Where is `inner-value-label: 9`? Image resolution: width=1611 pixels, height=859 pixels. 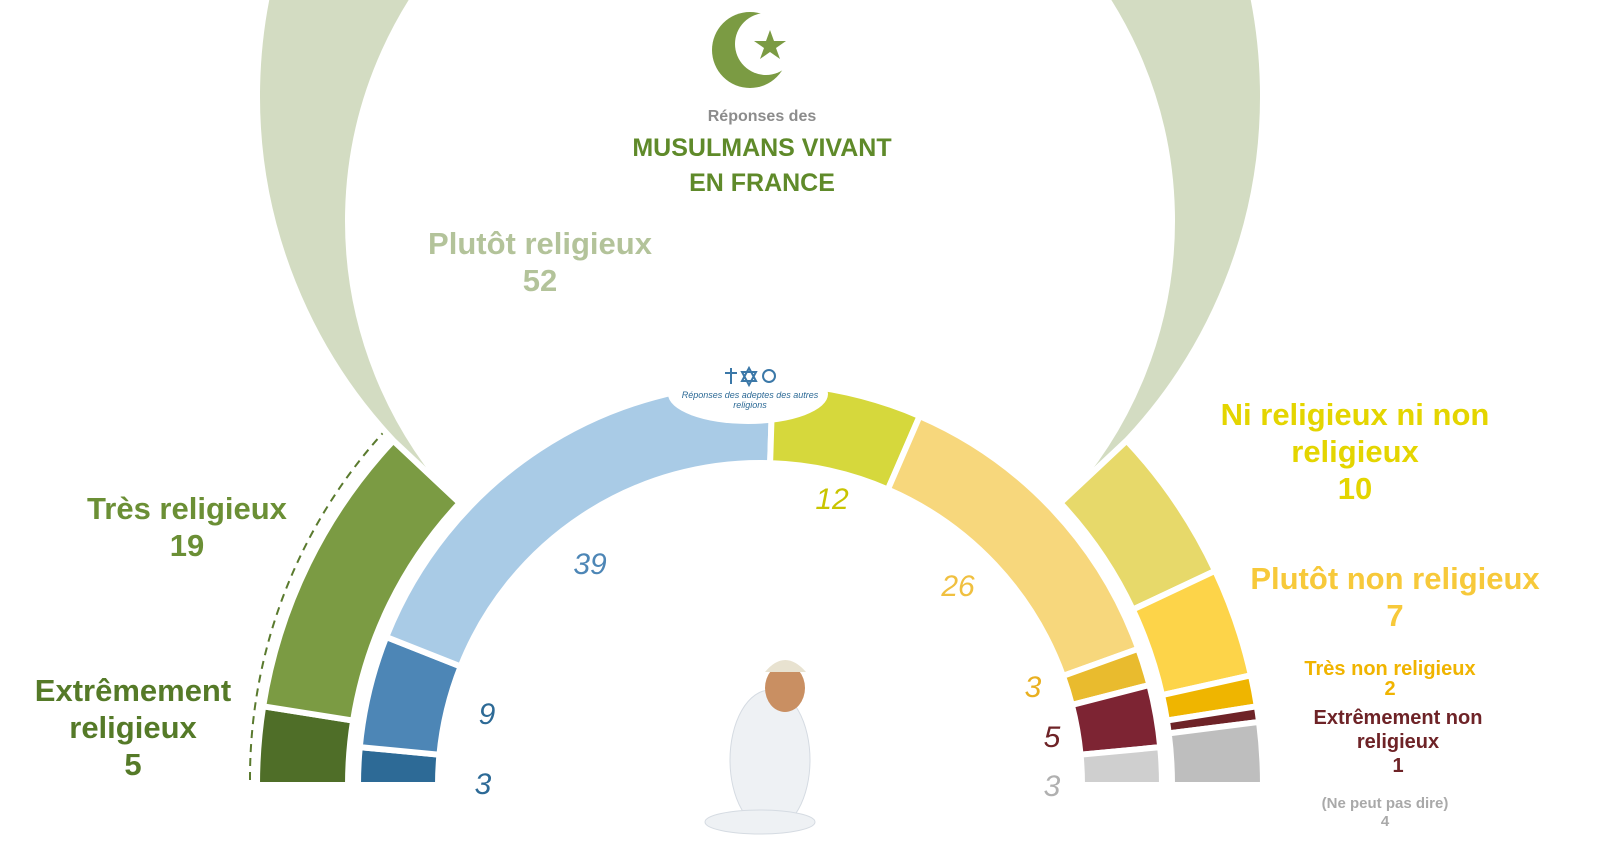 inner-value-label: 9 is located at coordinates (487, 714).